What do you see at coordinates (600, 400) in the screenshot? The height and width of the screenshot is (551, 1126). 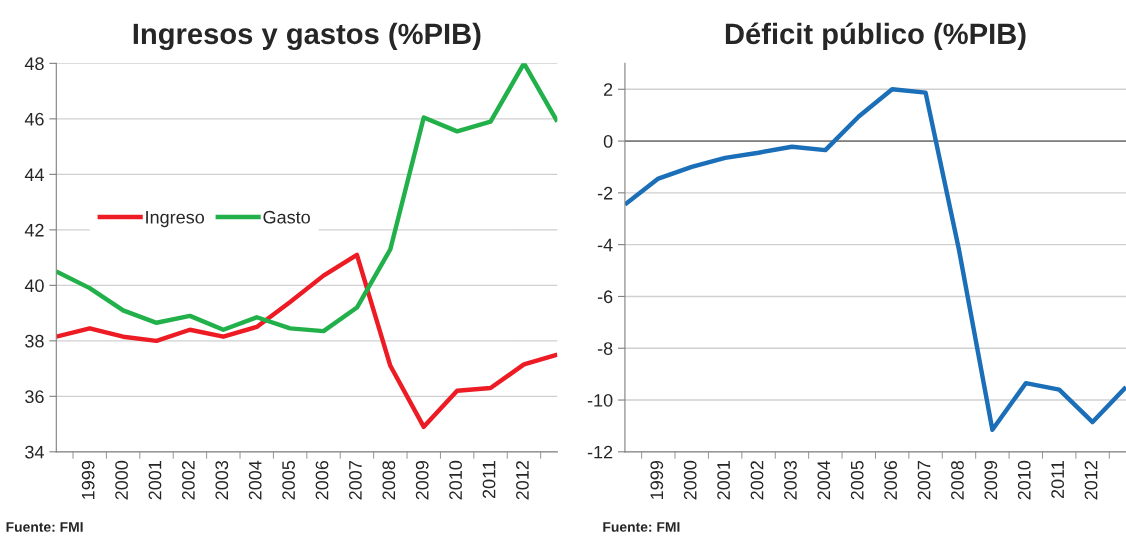 I see `y-tick-label: -10` at bounding box center [600, 400].